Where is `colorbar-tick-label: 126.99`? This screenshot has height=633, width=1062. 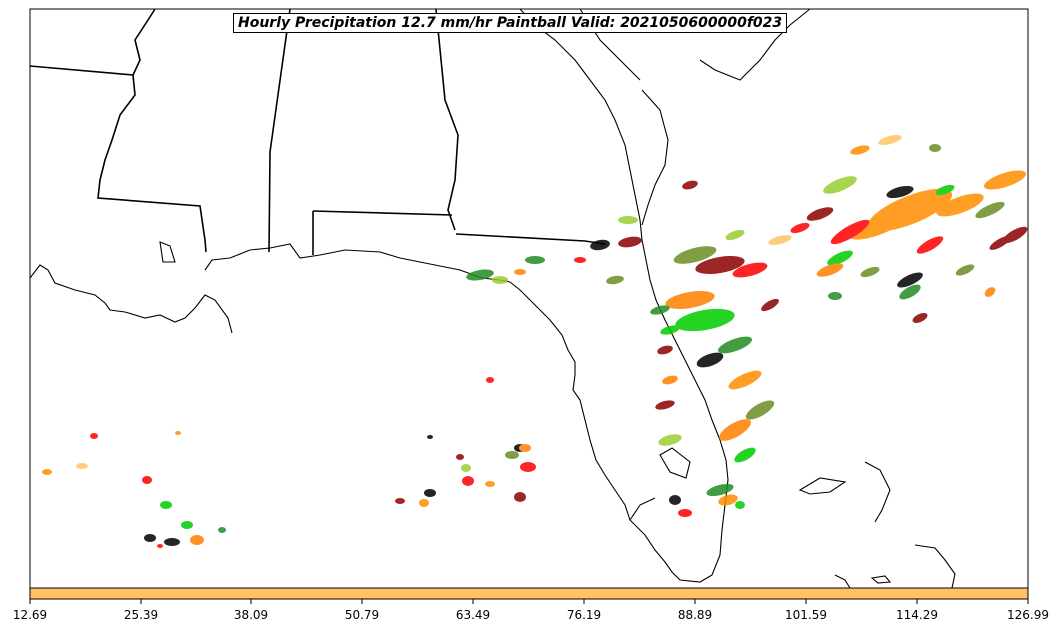
colorbar-tick-label: 126.99 is located at coordinates (1028, 615).